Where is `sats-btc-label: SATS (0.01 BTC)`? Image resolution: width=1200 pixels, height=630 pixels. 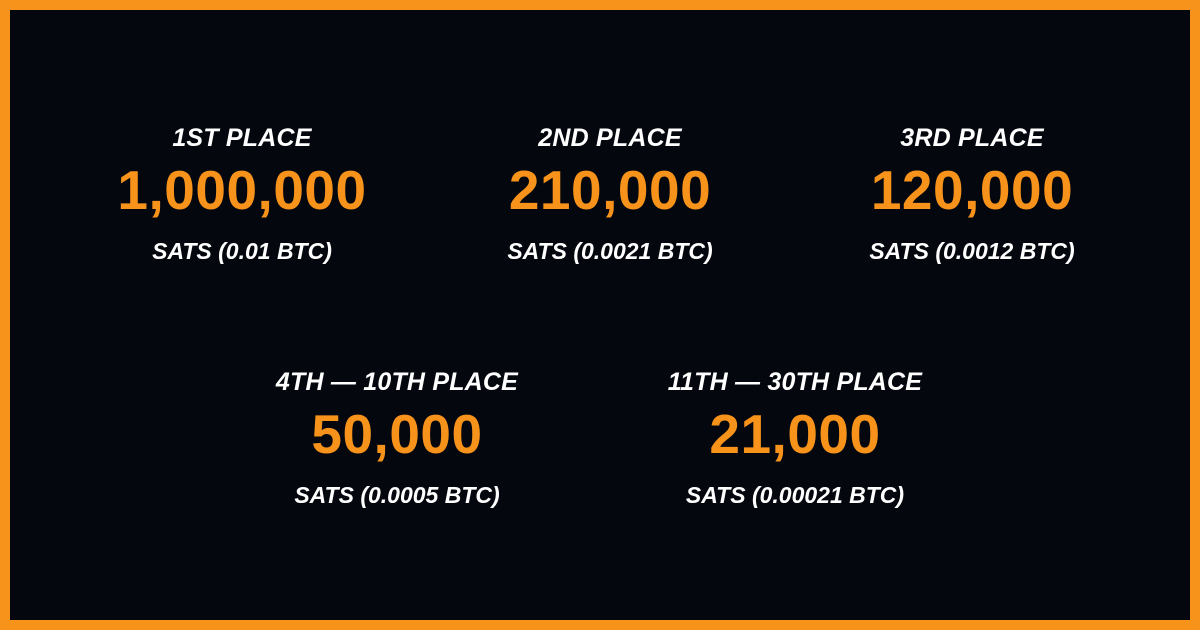 sats-btc-label: SATS (0.01 BTC) is located at coordinates (242, 251).